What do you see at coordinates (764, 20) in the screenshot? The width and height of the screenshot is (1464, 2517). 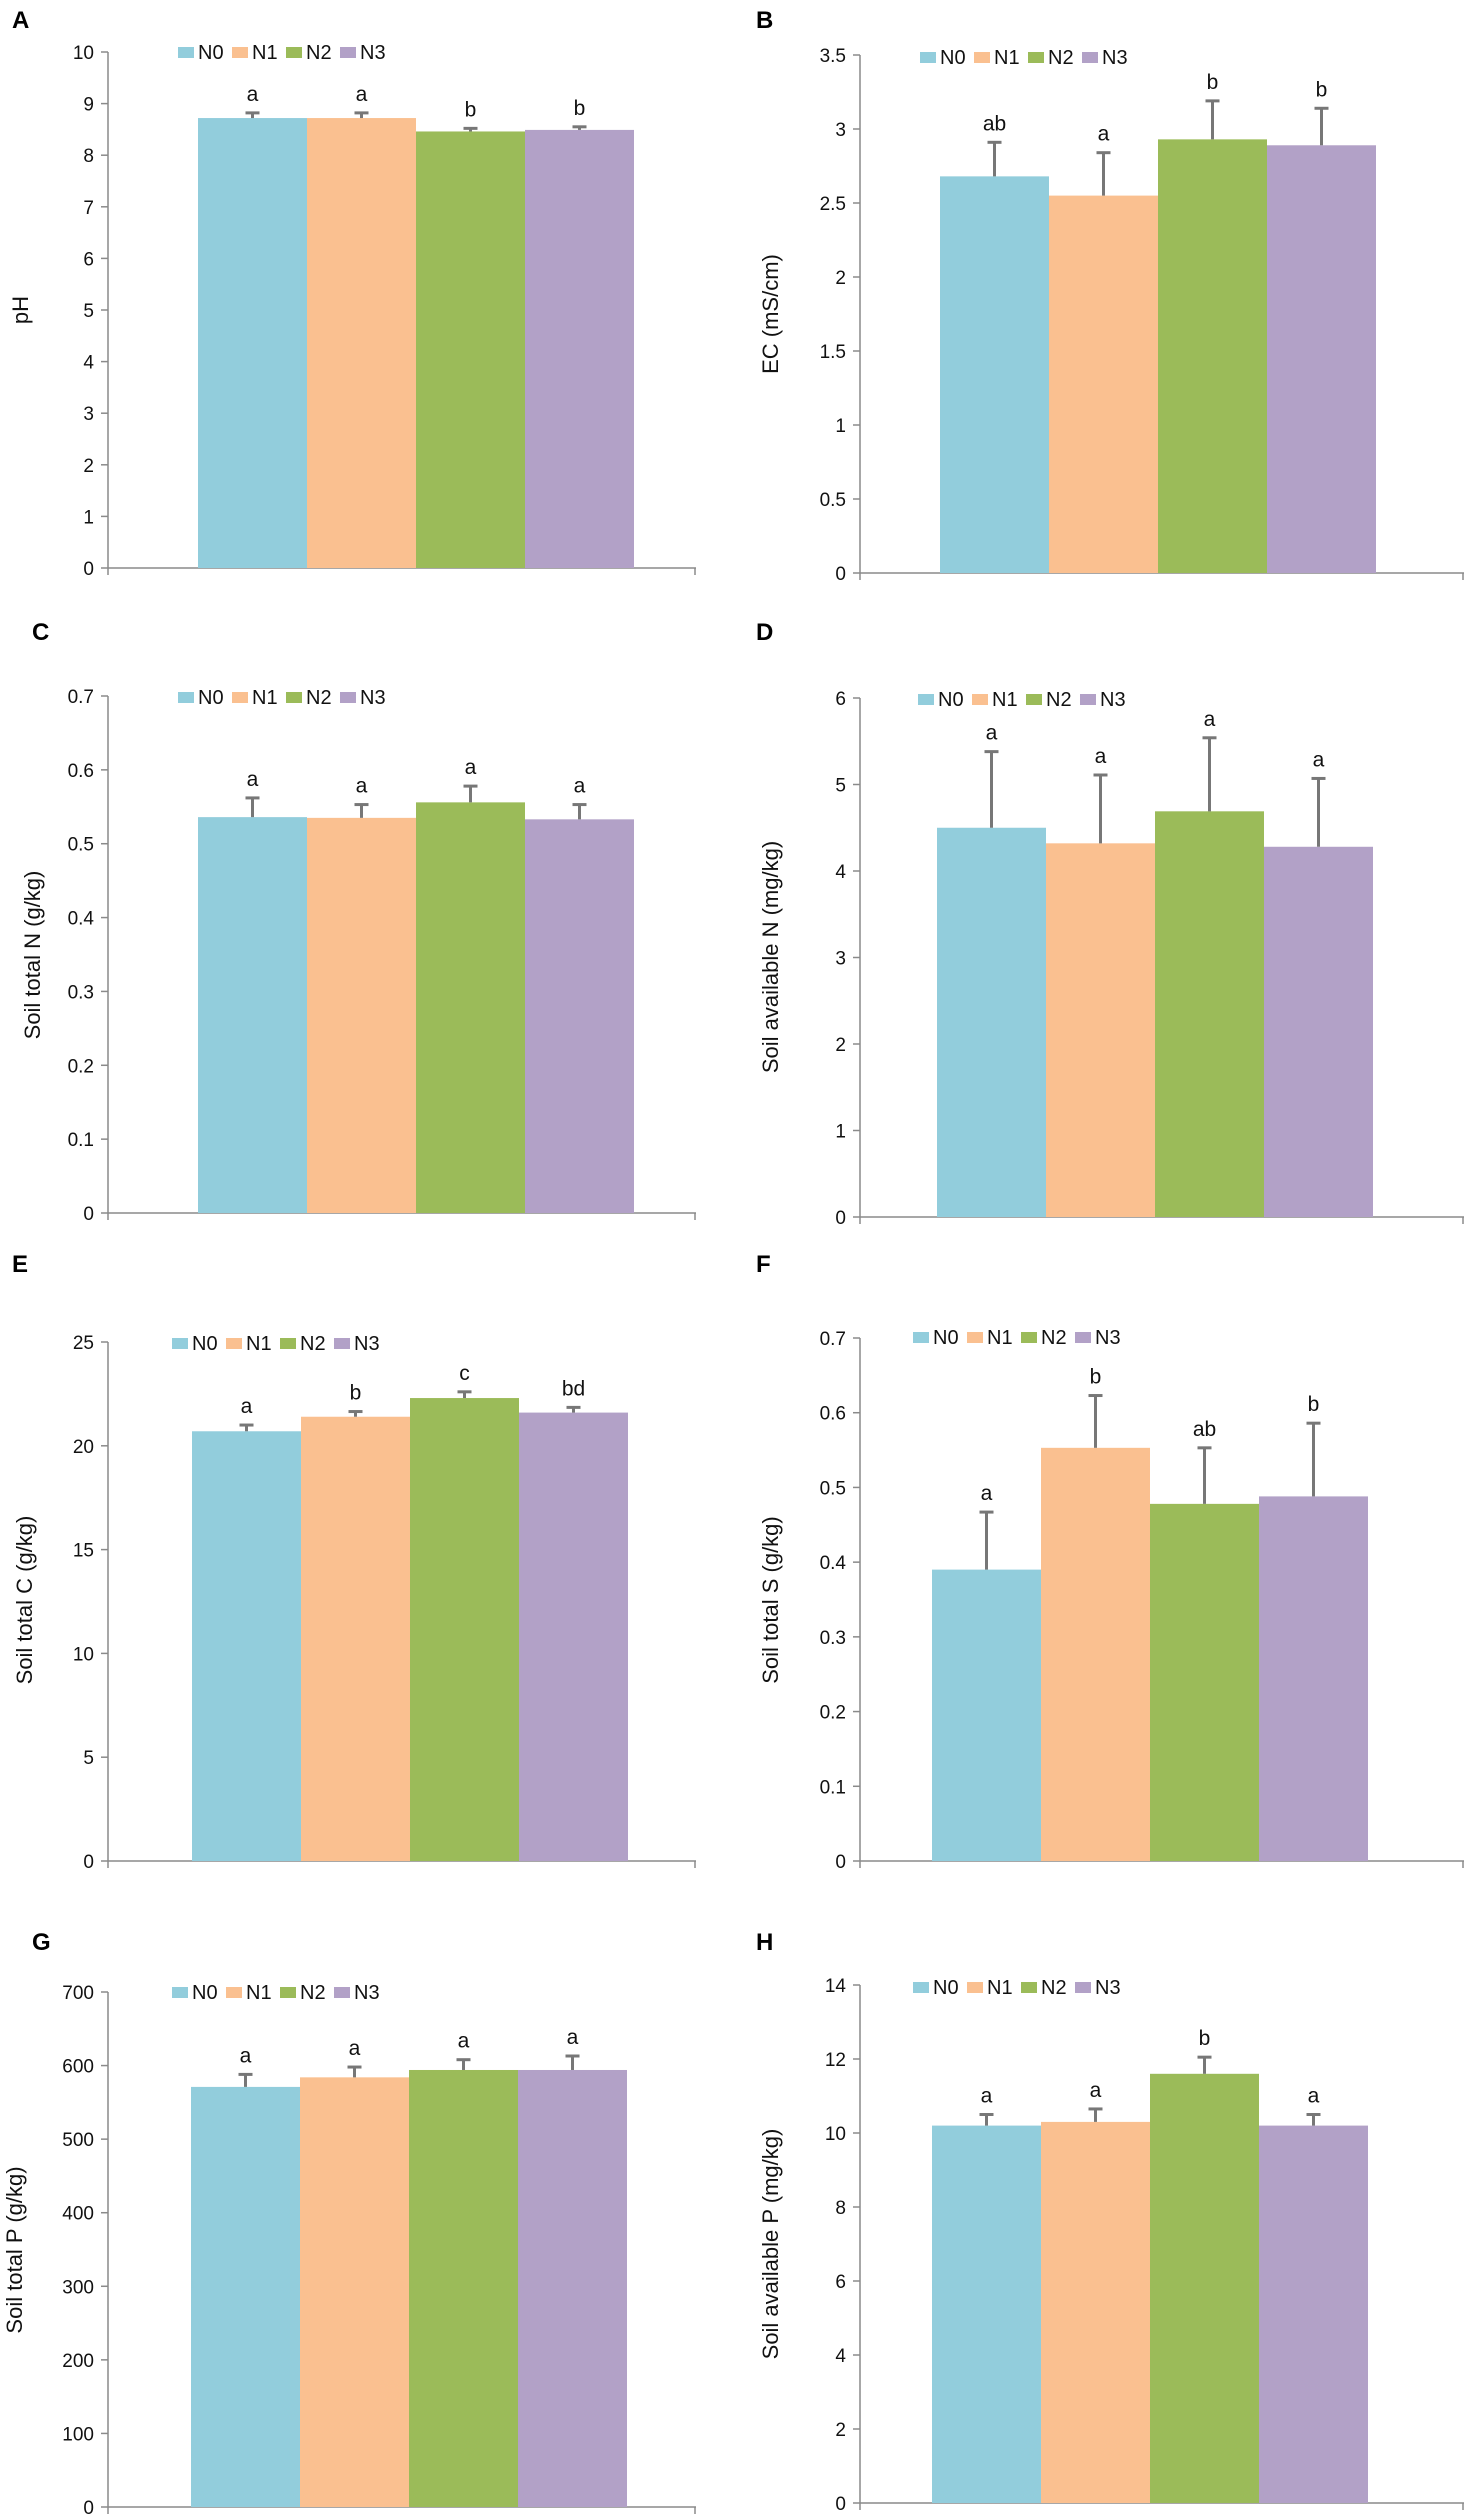 I see `panel-label: B` at bounding box center [764, 20].